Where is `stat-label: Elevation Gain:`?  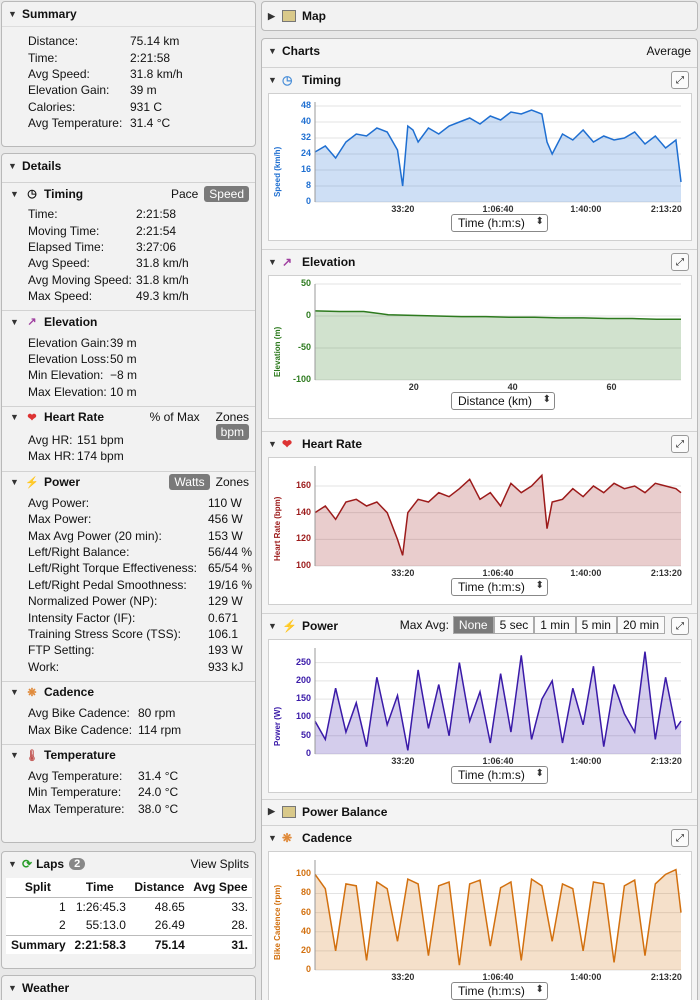 stat-label: Elevation Gain: is located at coordinates (69, 90).